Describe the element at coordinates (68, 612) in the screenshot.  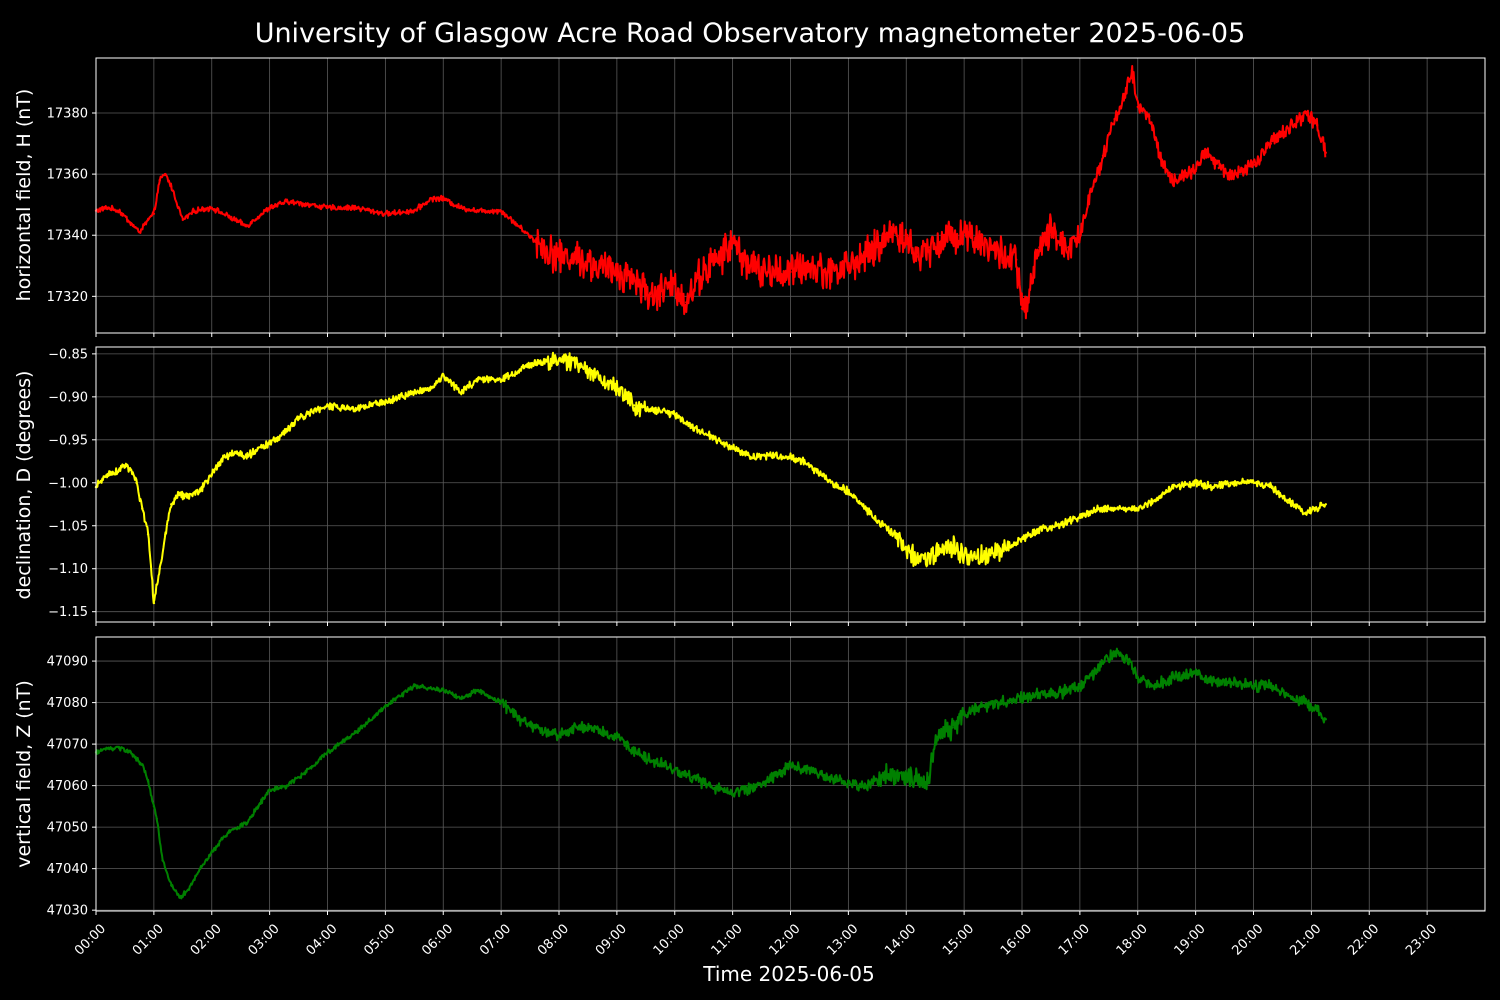
I see `y-tick-label: −1.15` at that location.